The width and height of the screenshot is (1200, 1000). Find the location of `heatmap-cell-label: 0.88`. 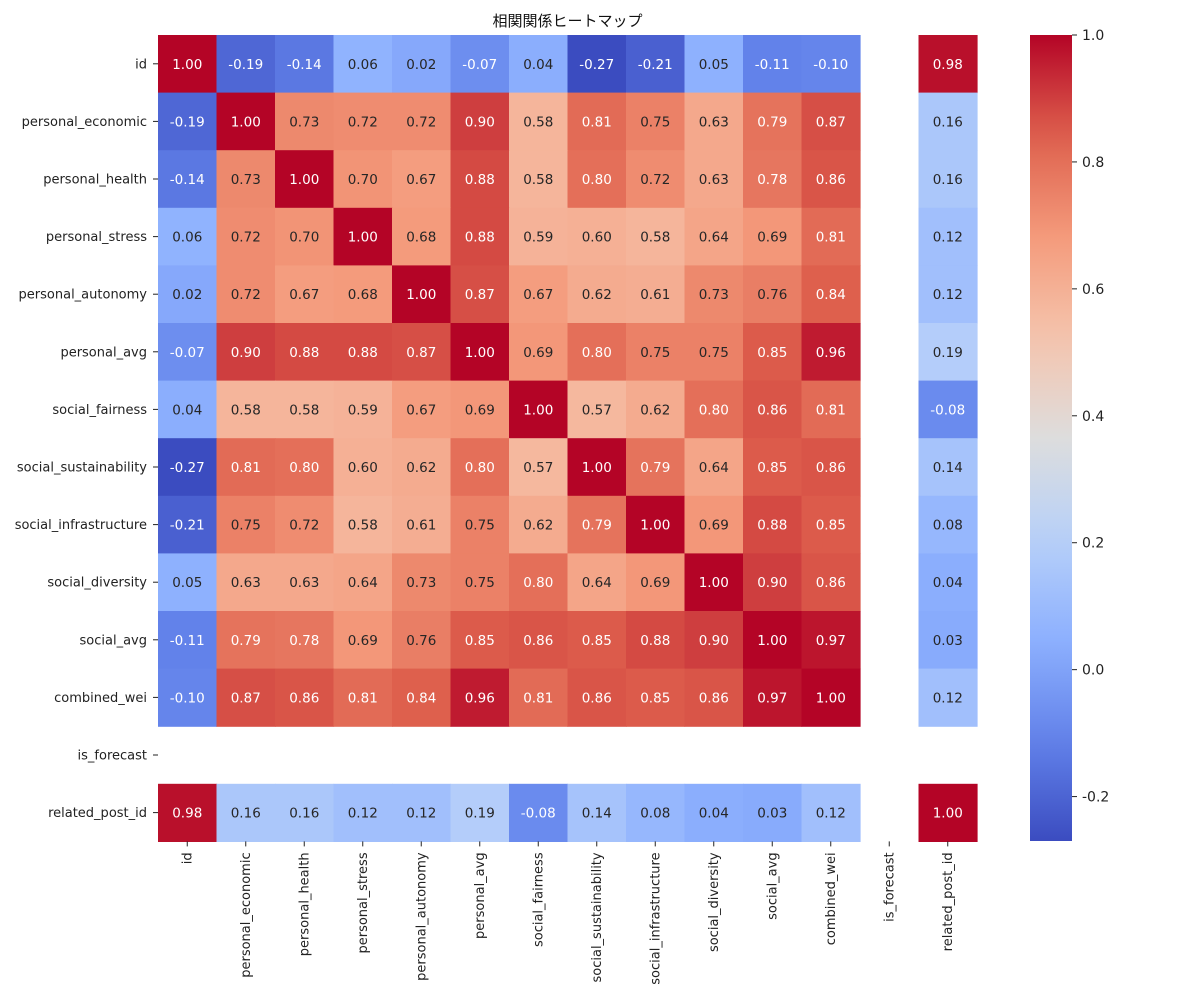

heatmap-cell-label: 0.88 is located at coordinates (772, 526).